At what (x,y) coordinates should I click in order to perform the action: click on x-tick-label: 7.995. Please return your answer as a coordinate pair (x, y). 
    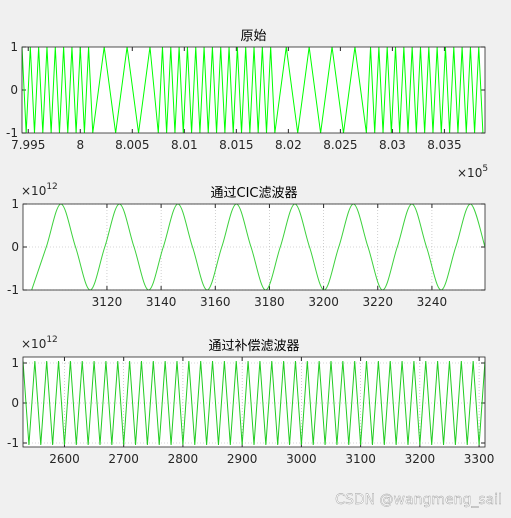
    Looking at the image, I should click on (28, 145).